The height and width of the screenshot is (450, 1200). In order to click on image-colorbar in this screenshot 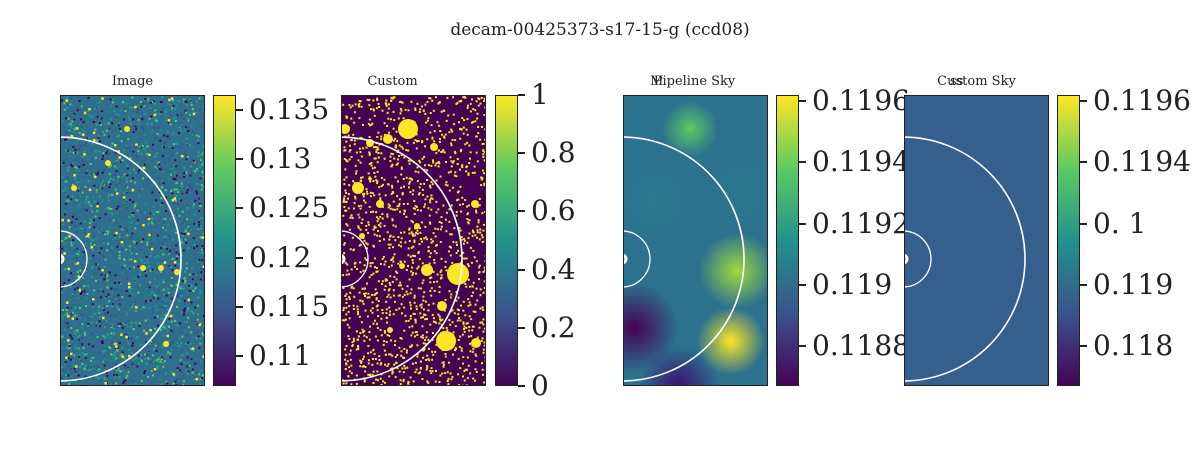, I will do `click(224, 240)`.